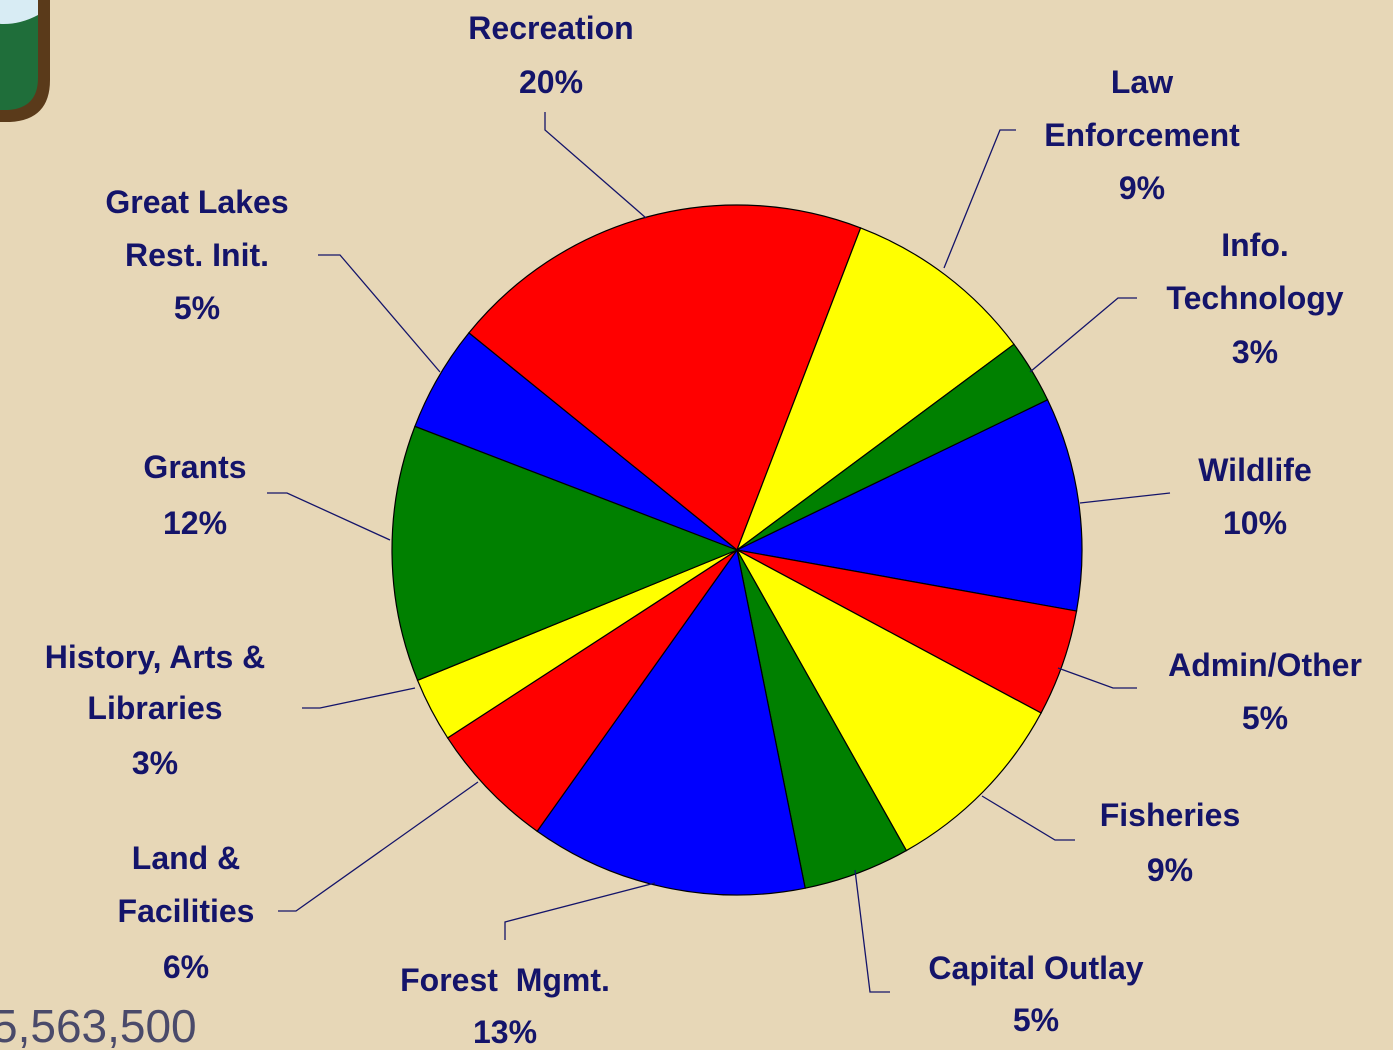  What do you see at coordinates (186, 884) in the screenshot?
I see `category-label: Land & Facilities` at bounding box center [186, 884].